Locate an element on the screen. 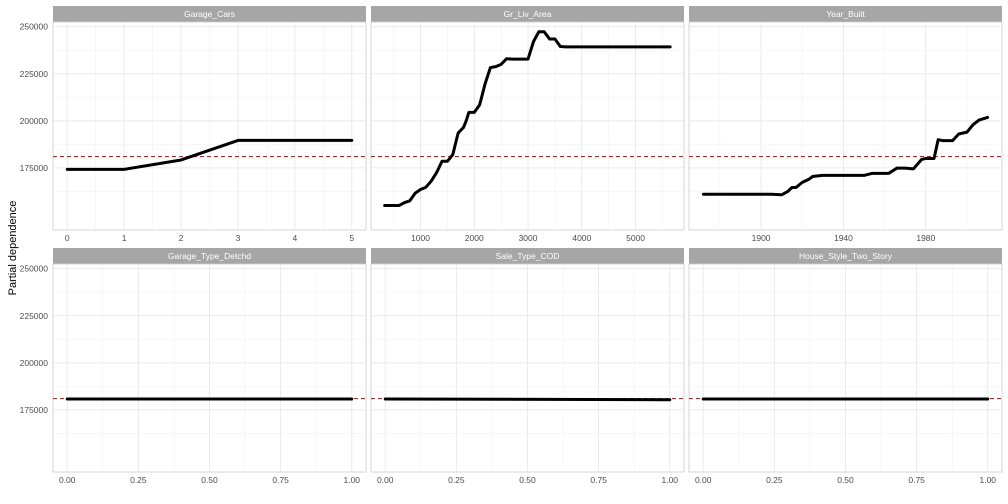 Image resolution: width=1008 pixels, height=504 pixels. y-axis-label: Partial dependence is located at coordinates (13, 248).